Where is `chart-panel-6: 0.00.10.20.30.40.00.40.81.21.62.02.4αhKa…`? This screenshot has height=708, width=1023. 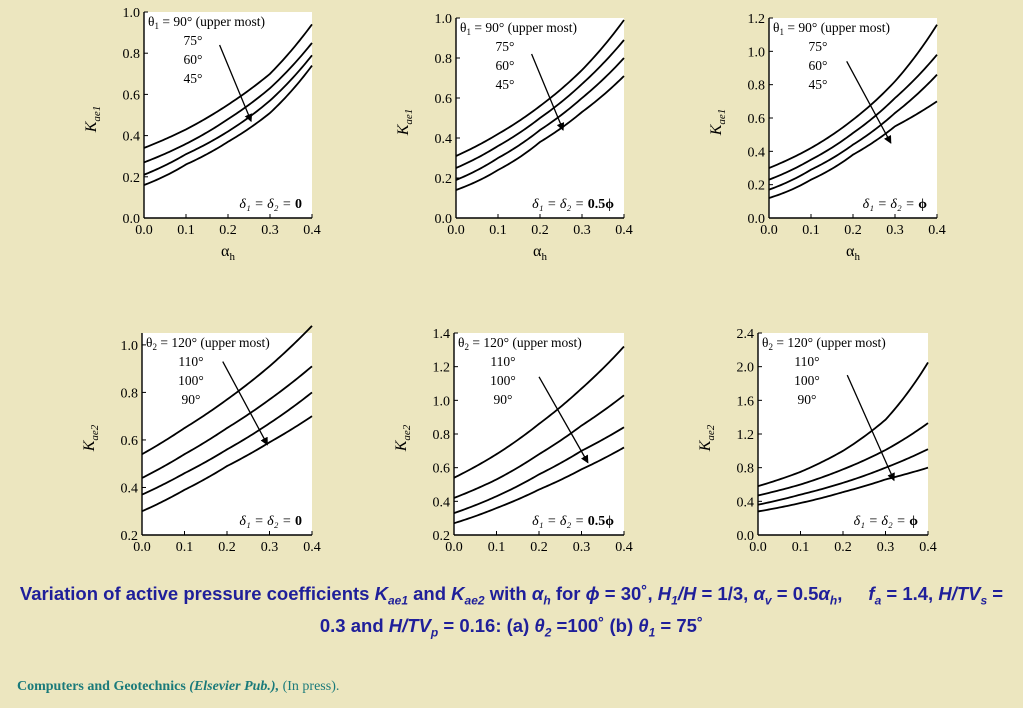
chart-panel-6: 0.00.10.20.30.40.00.40.81.21.62.02.4αhKa… is located at coordinates (817, 441).